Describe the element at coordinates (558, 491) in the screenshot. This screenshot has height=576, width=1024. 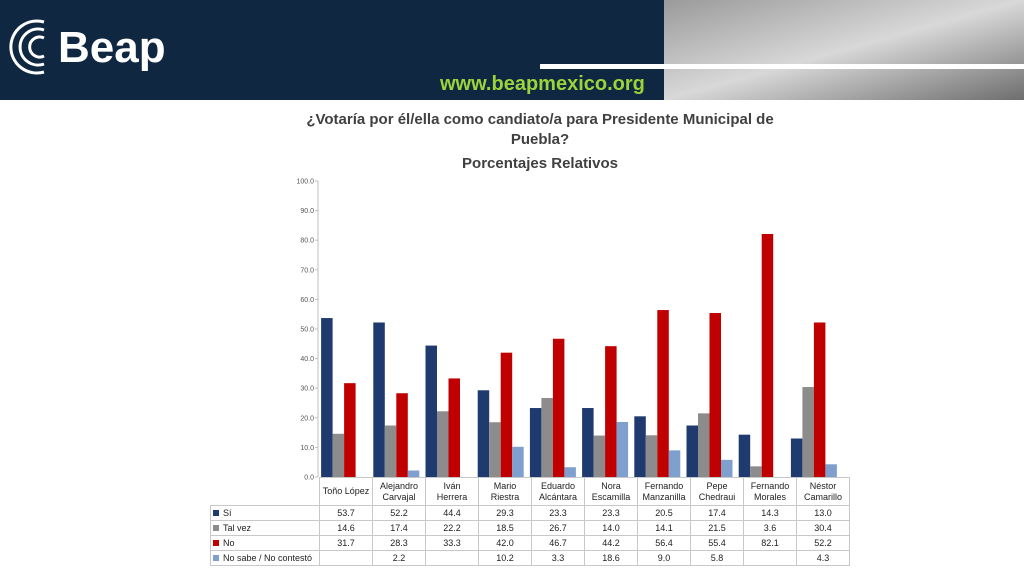
I see `x-tick-label: Eduardo Alcántara` at that location.